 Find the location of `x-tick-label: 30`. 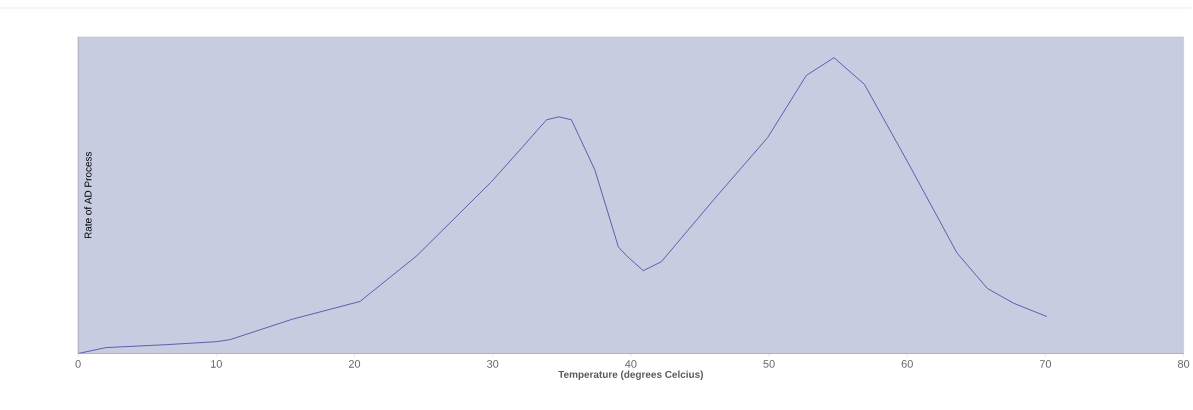

x-tick-label: 30 is located at coordinates (493, 363).